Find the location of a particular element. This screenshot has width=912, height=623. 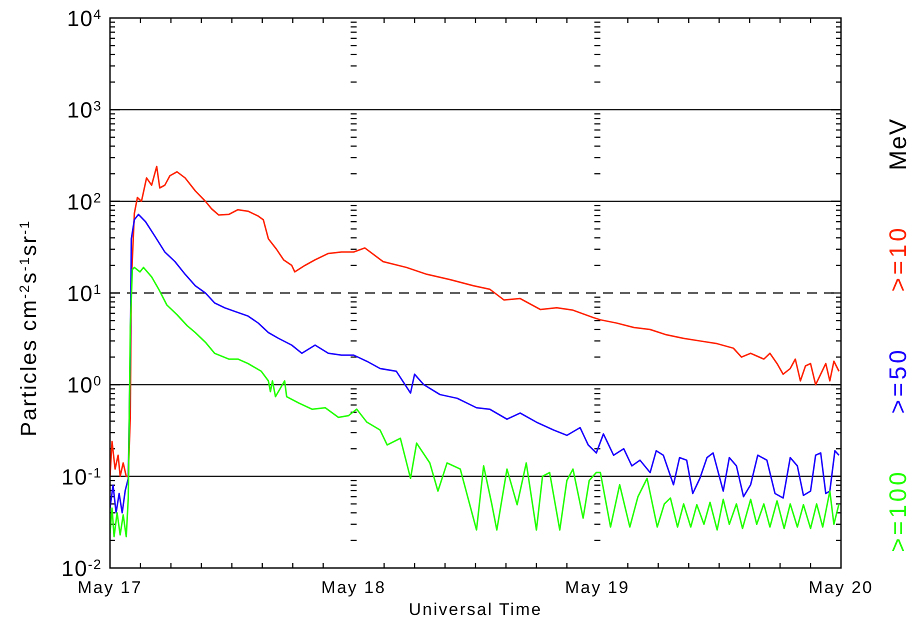

x-tick-label: May 18 is located at coordinates (353, 587).